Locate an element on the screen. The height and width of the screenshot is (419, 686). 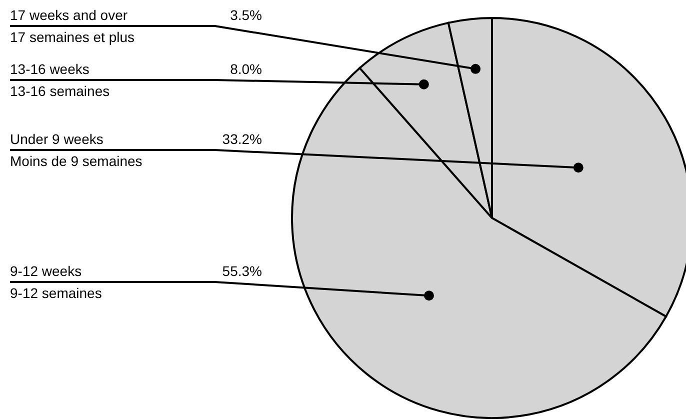
slice-label: 9-12 weeks 9-12 semaines is located at coordinates (56, 282).